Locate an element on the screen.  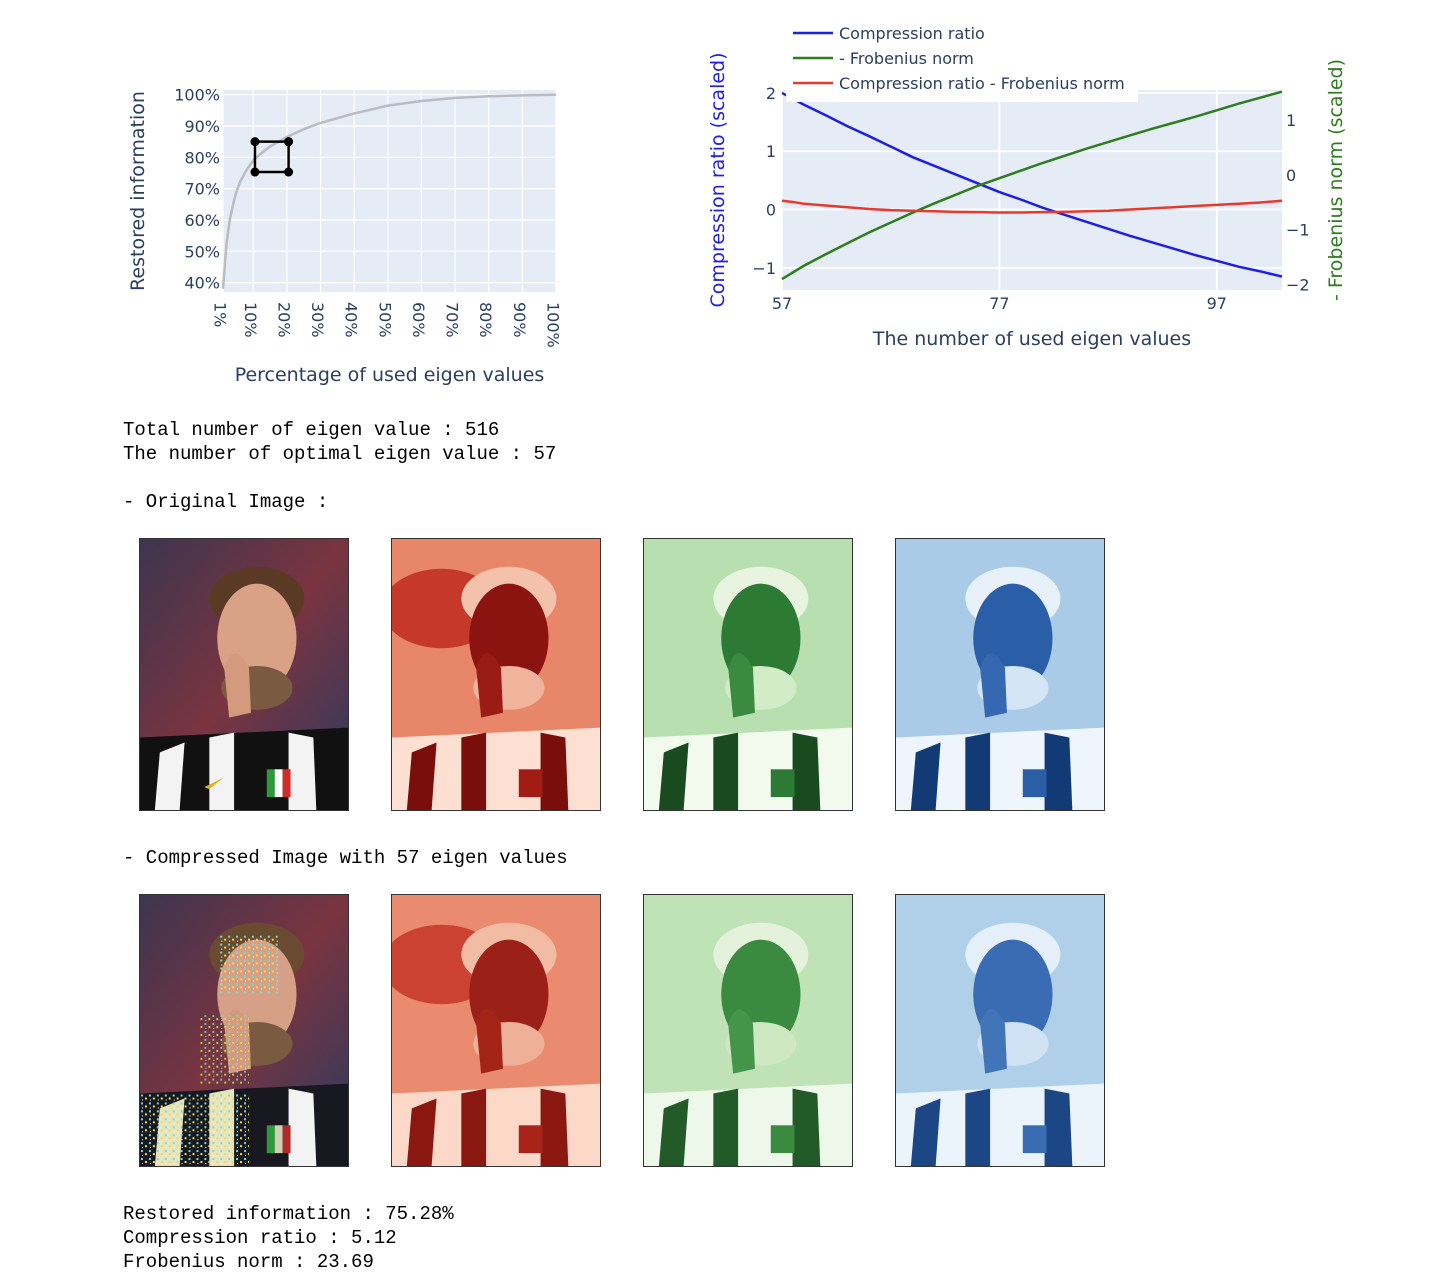
x-tick-label: 20% is located at coordinates (283, 320).